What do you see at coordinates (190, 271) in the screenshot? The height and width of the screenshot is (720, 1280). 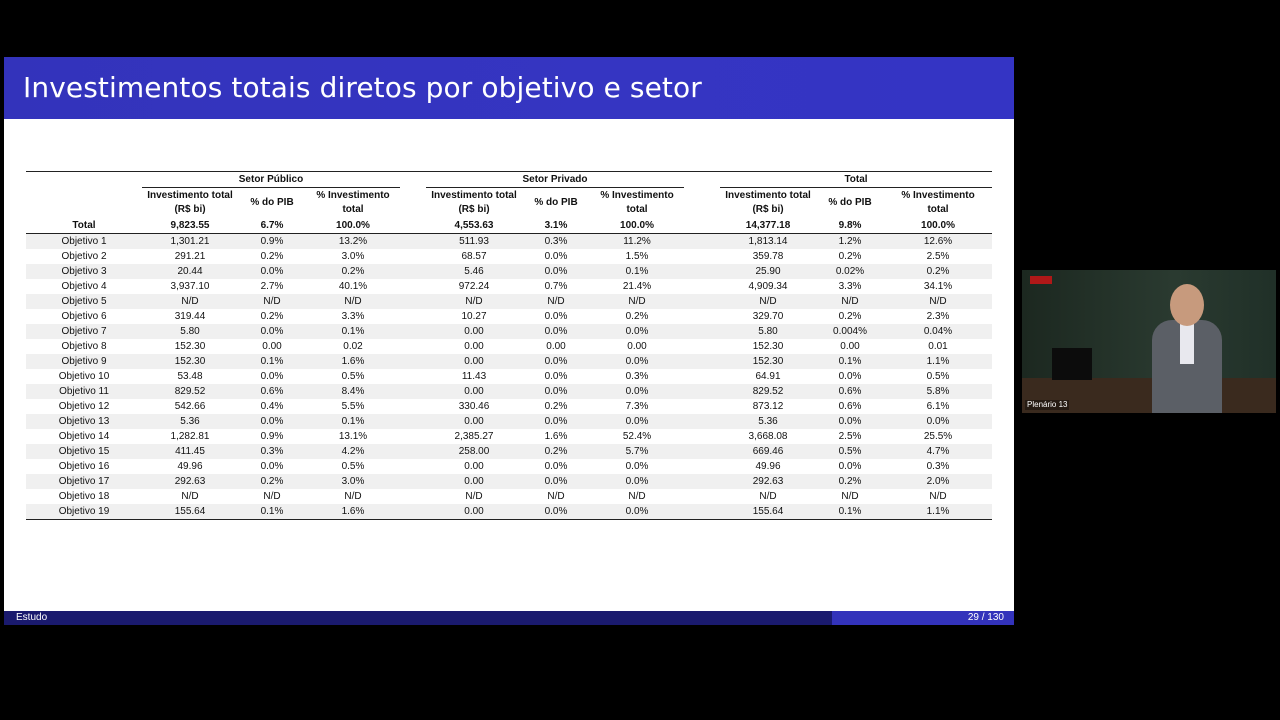 I see `cell: 20.44` at bounding box center [190, 271].